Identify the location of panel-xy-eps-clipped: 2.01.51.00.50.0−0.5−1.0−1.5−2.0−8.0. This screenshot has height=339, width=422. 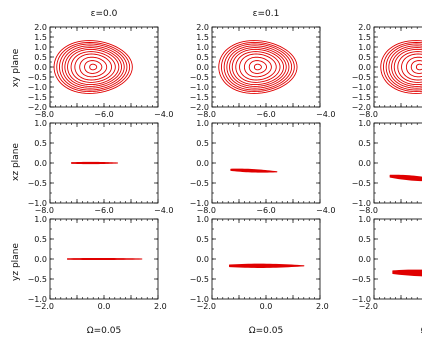
(387, 71).